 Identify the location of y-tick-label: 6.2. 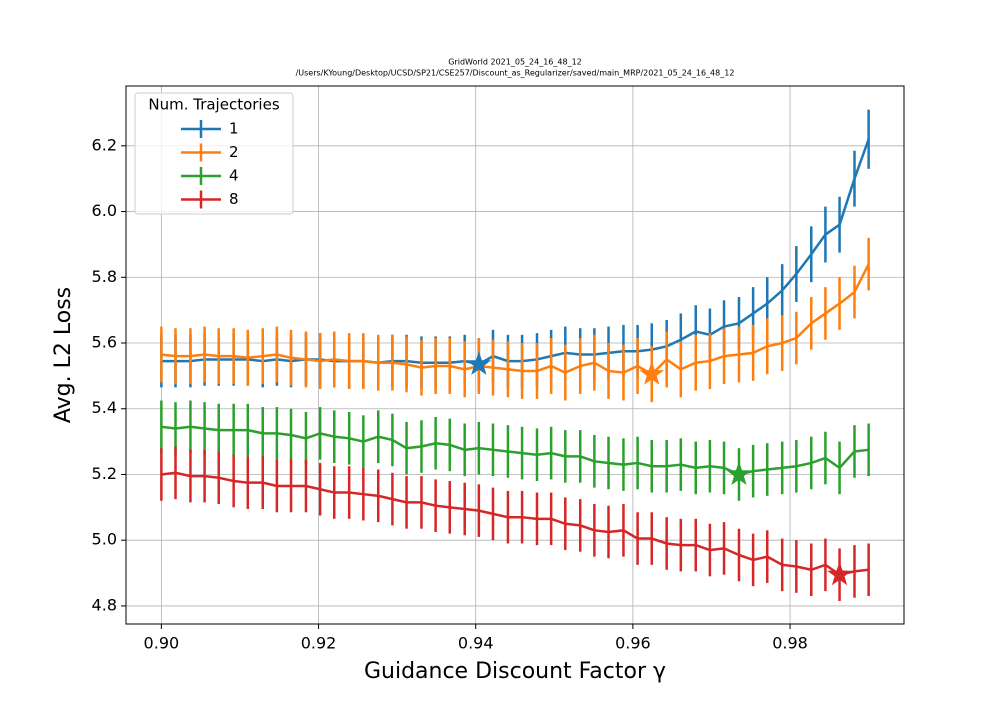
(104, 144).